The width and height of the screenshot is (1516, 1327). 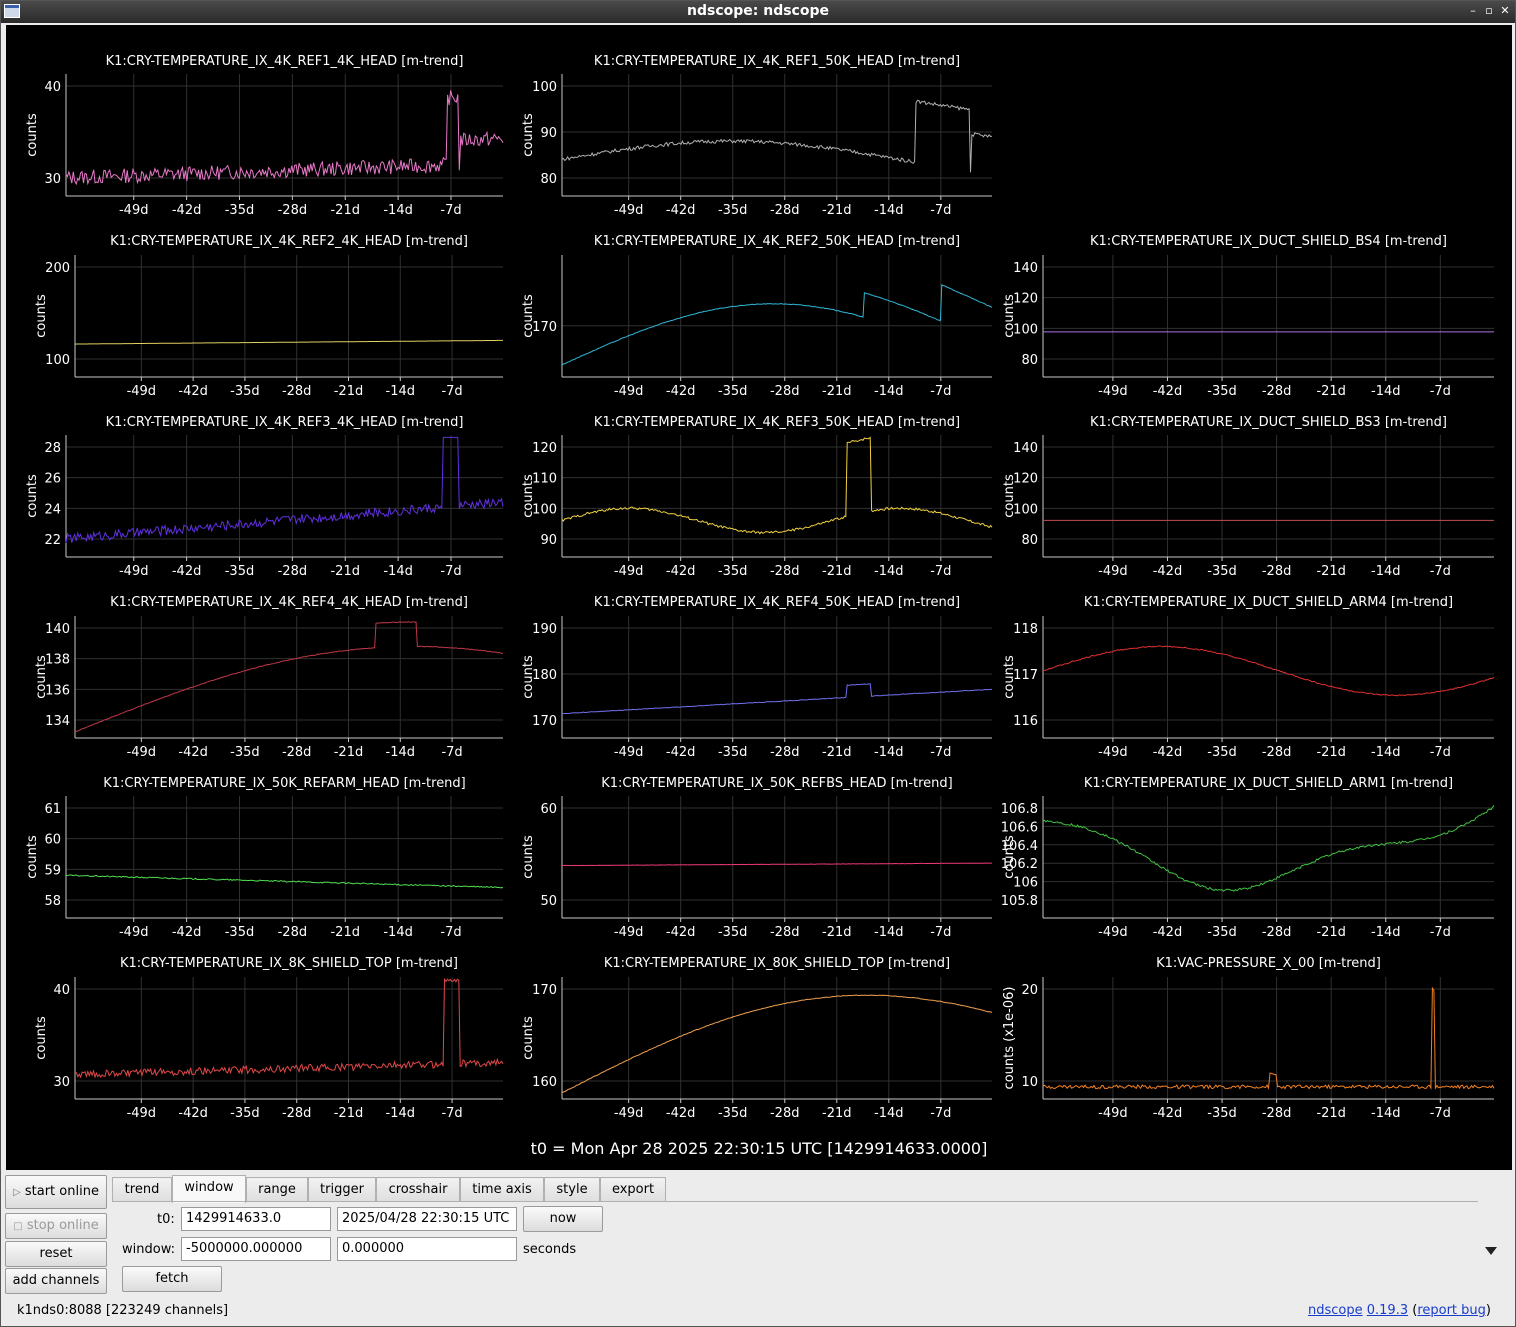 I want to click on app-icon, so click(x=12, y=11).